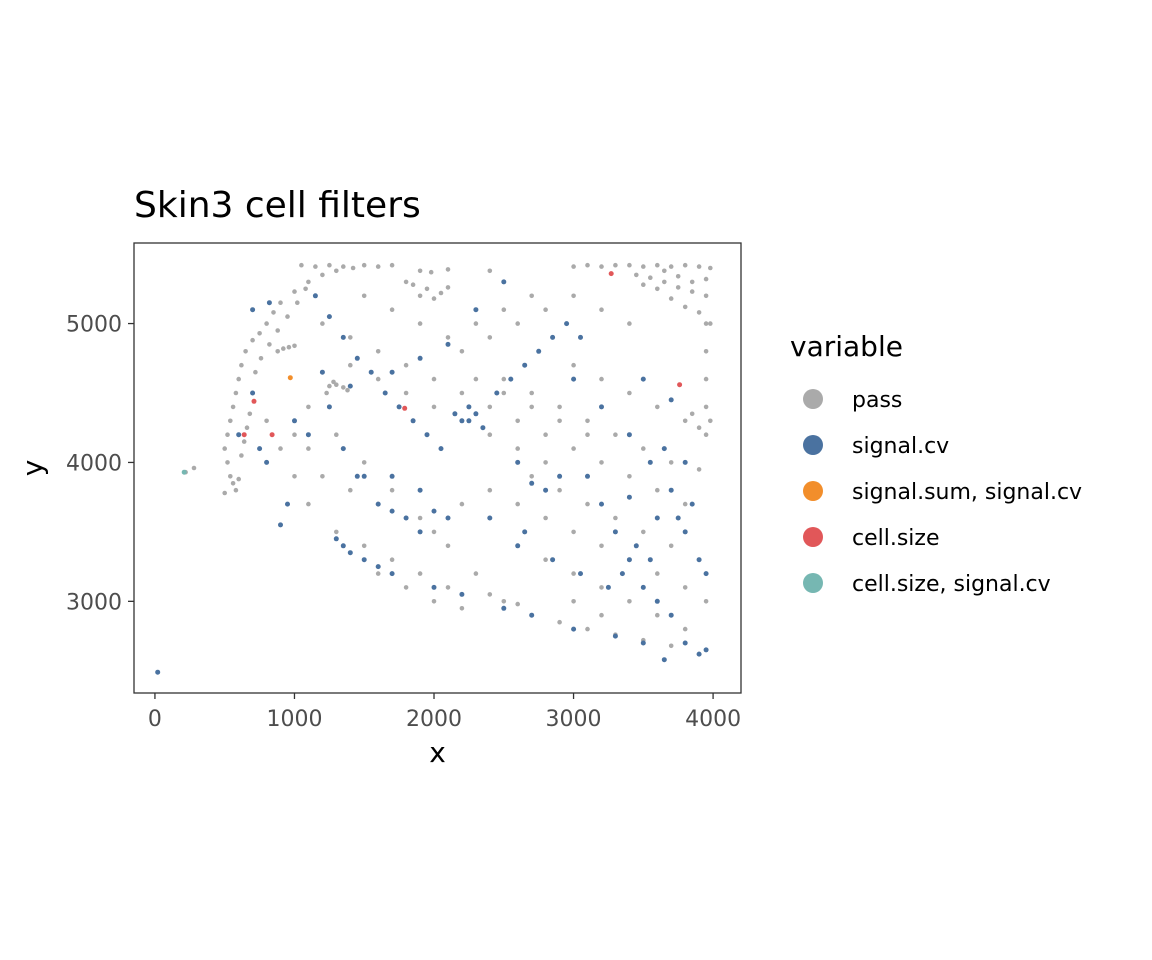 The image size is (1152, 960). I want to click on point-signal-sum-signal-cv, so click(290, 378).